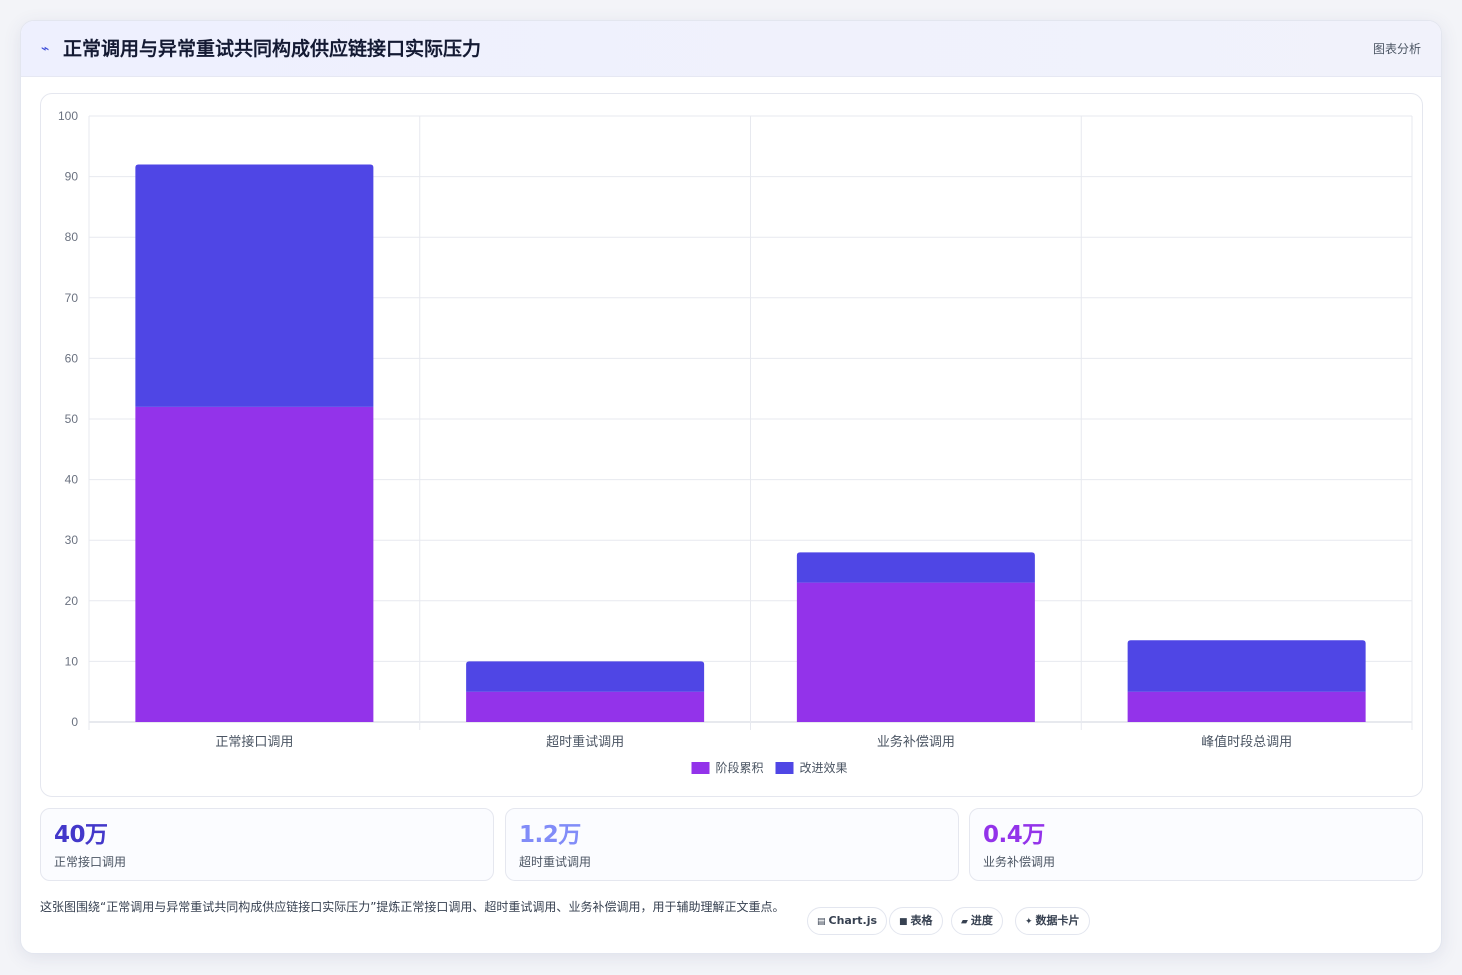  Describe the element at coordinates (853, 920) in the screenshot. I see `pill-label: Chart.js` at that location.